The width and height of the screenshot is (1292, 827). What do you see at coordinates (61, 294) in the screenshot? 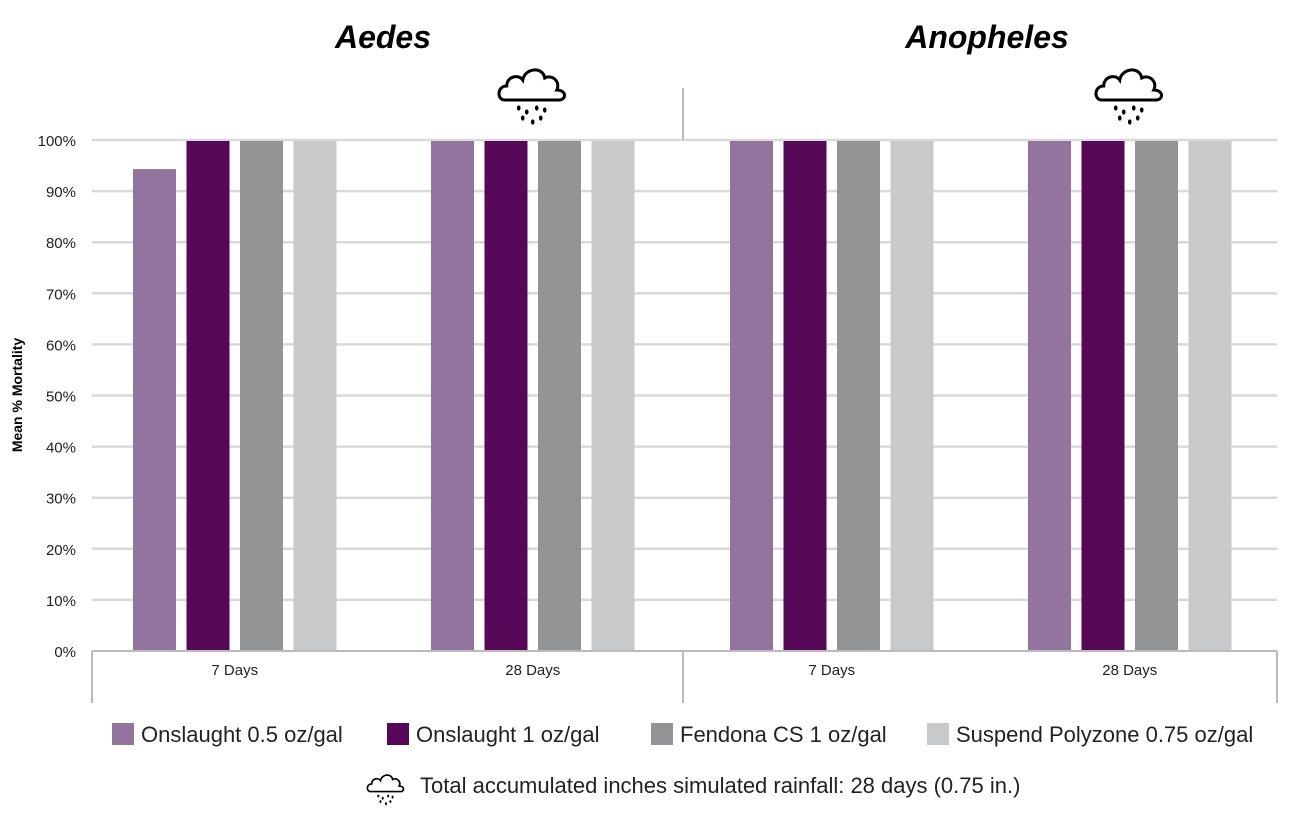
I see `y-tick-label: 70%` at bounding box center [61, 294].